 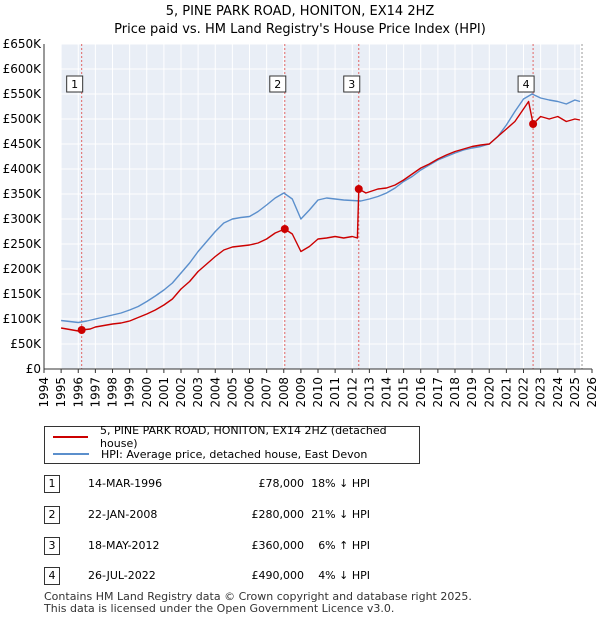 I want to click on x-tick-label: 2003, so click(x=198, y=392).